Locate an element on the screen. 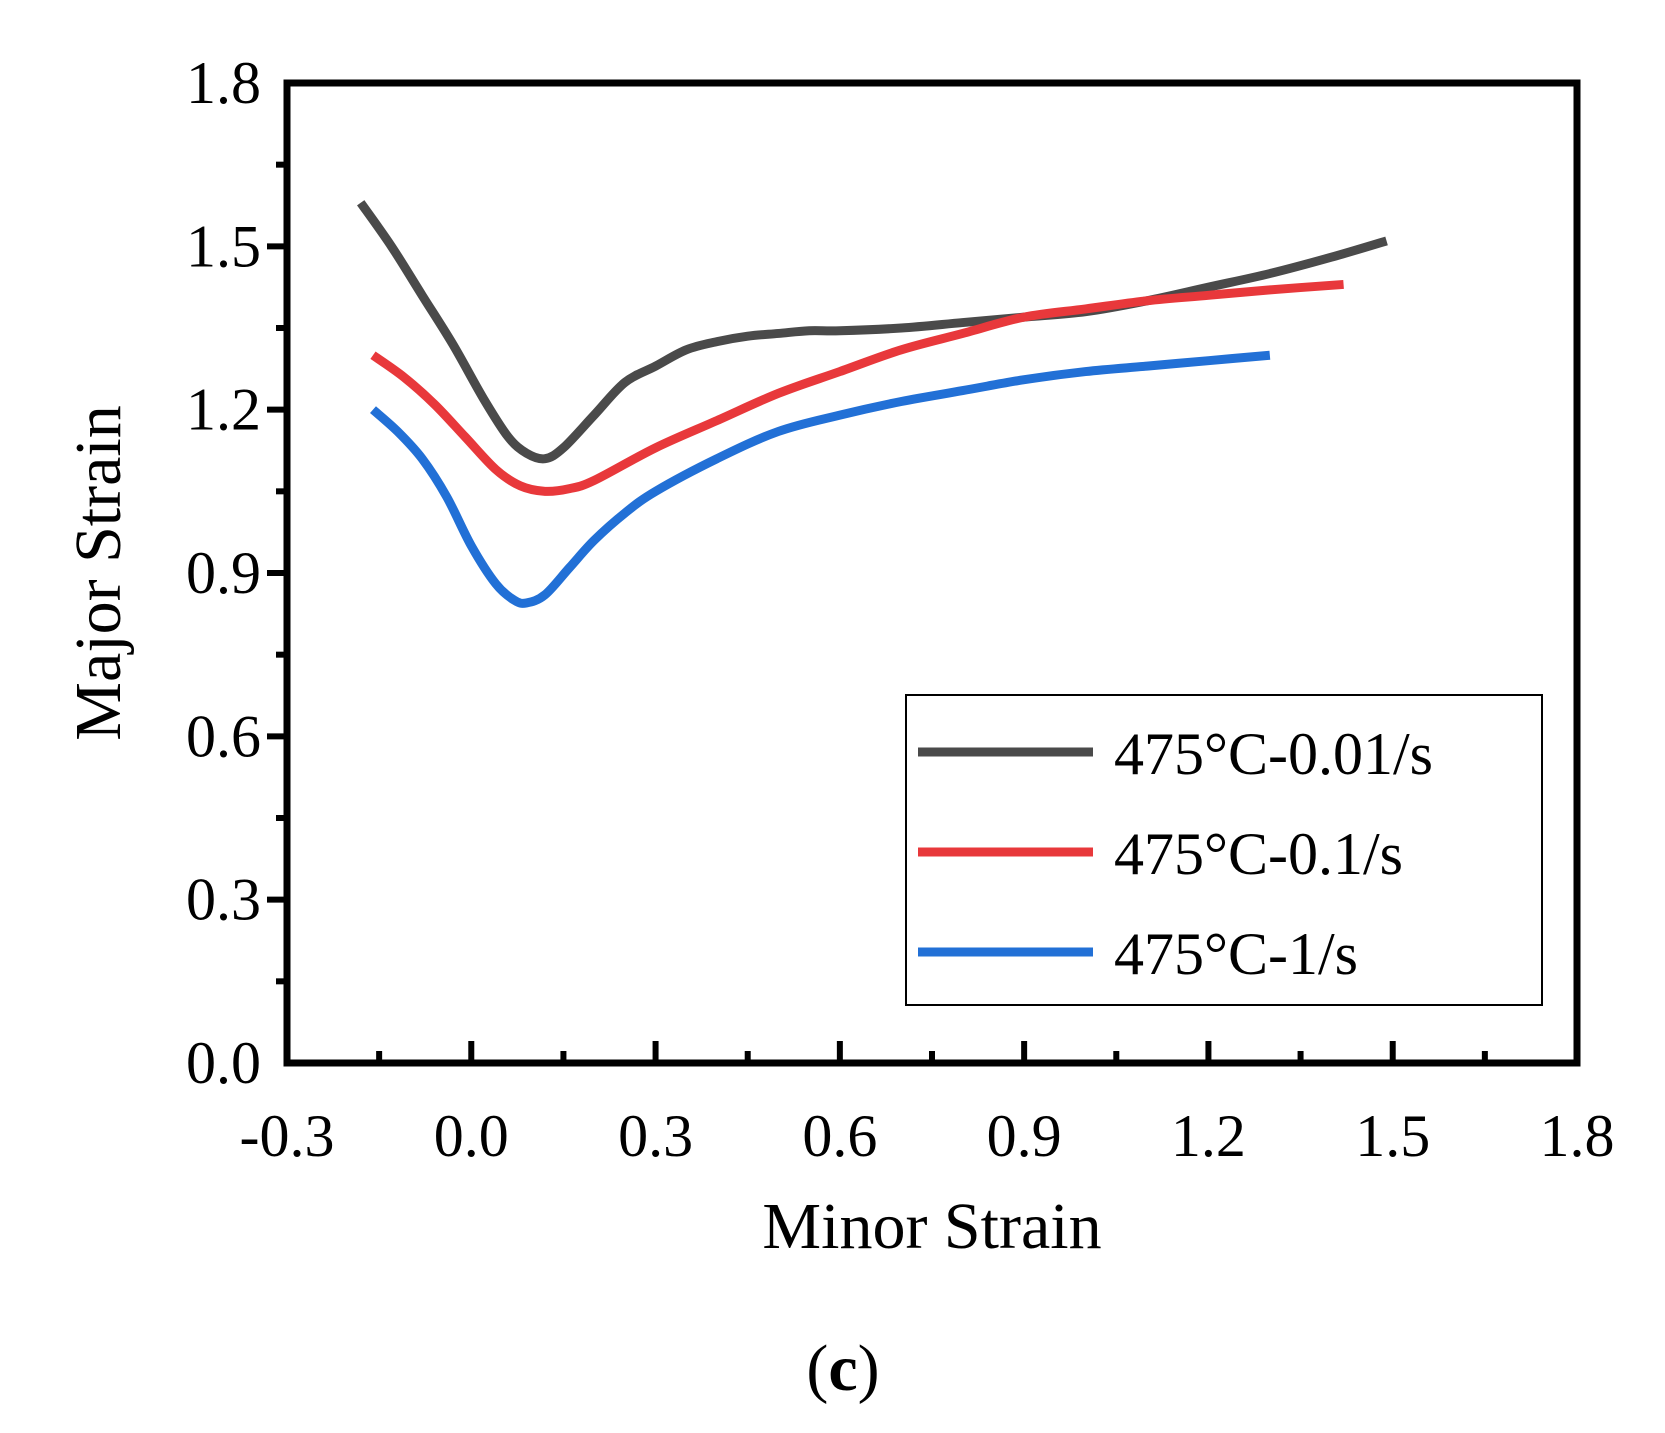 The width and height of the screenshot is (1665, 1433). x-tick-label: 0.3 is located at coordinates (655, 1136).